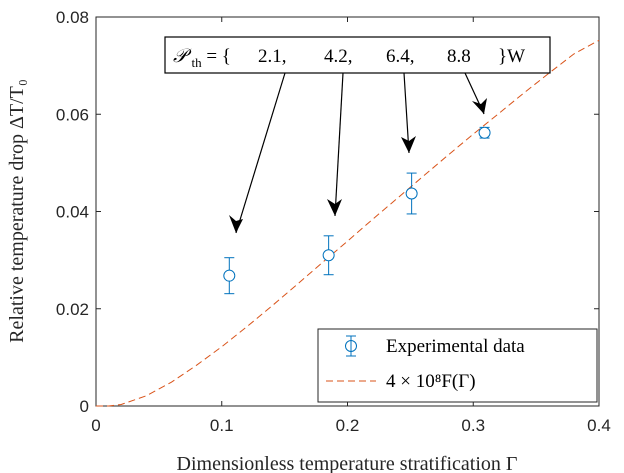  I want to click on x-tick-label: 0.2, so click(348, 425).